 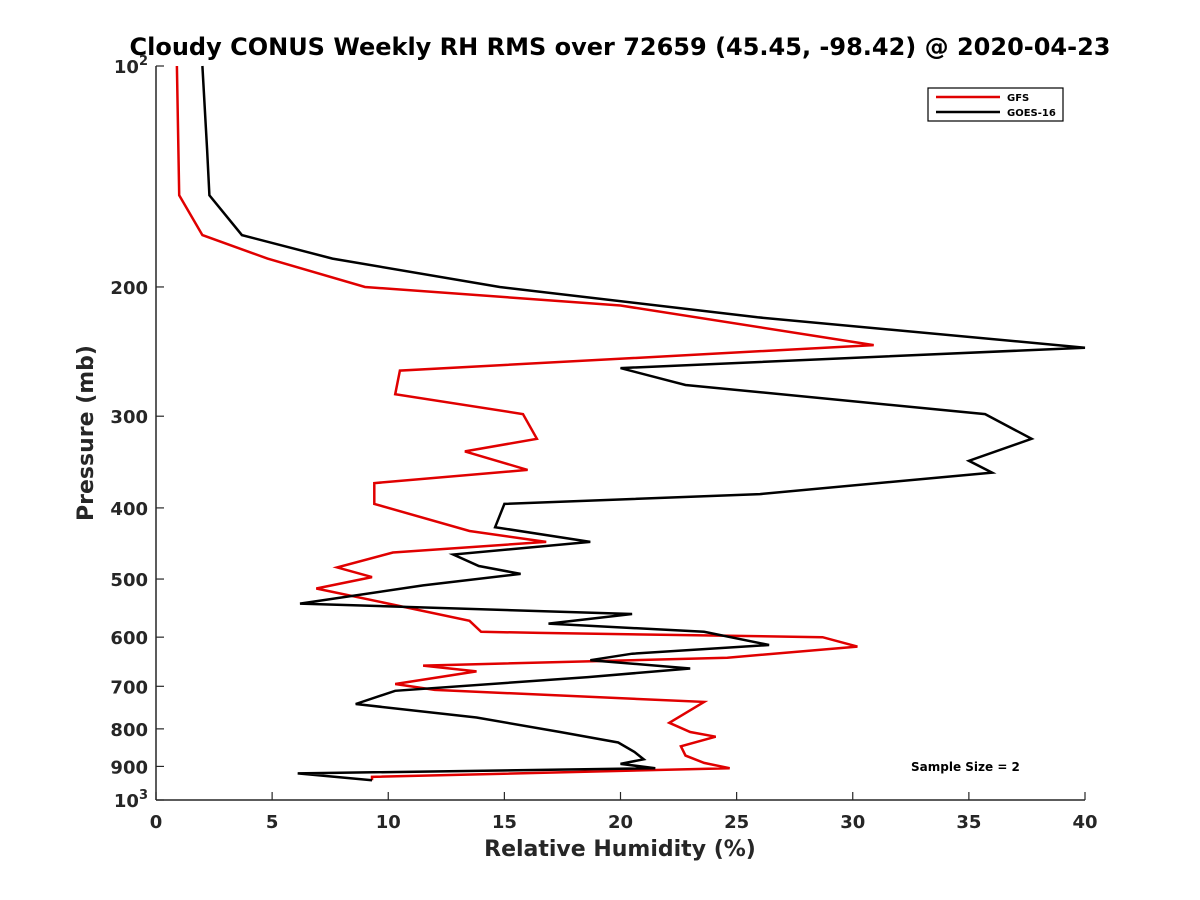 What do you see at coordinates (129, 730) in the screenshot?
I see `y-tick-label: 800` at bounding box center [129, 730].